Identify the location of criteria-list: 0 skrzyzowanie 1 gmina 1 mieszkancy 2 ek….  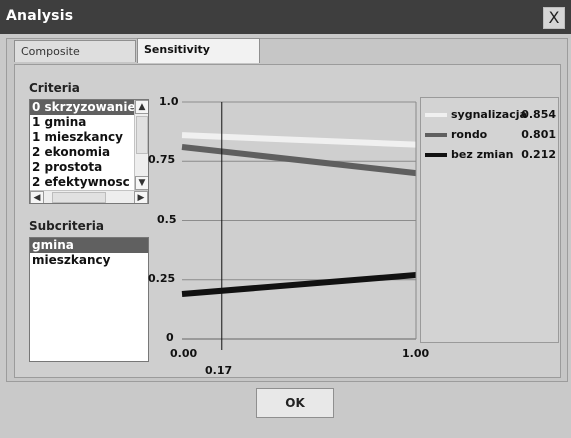
(89, 151).